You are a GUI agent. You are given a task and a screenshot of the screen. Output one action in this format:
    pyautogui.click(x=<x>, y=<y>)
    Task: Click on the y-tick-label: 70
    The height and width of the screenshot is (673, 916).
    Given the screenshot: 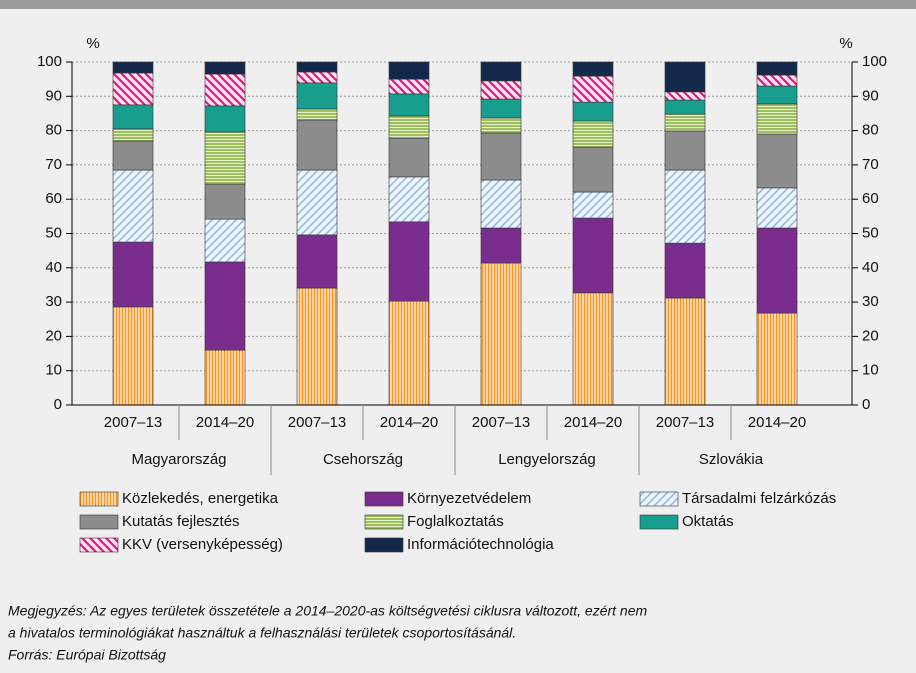 What is the action you would take?
    pyautogui.click(x=53, y=164)
    